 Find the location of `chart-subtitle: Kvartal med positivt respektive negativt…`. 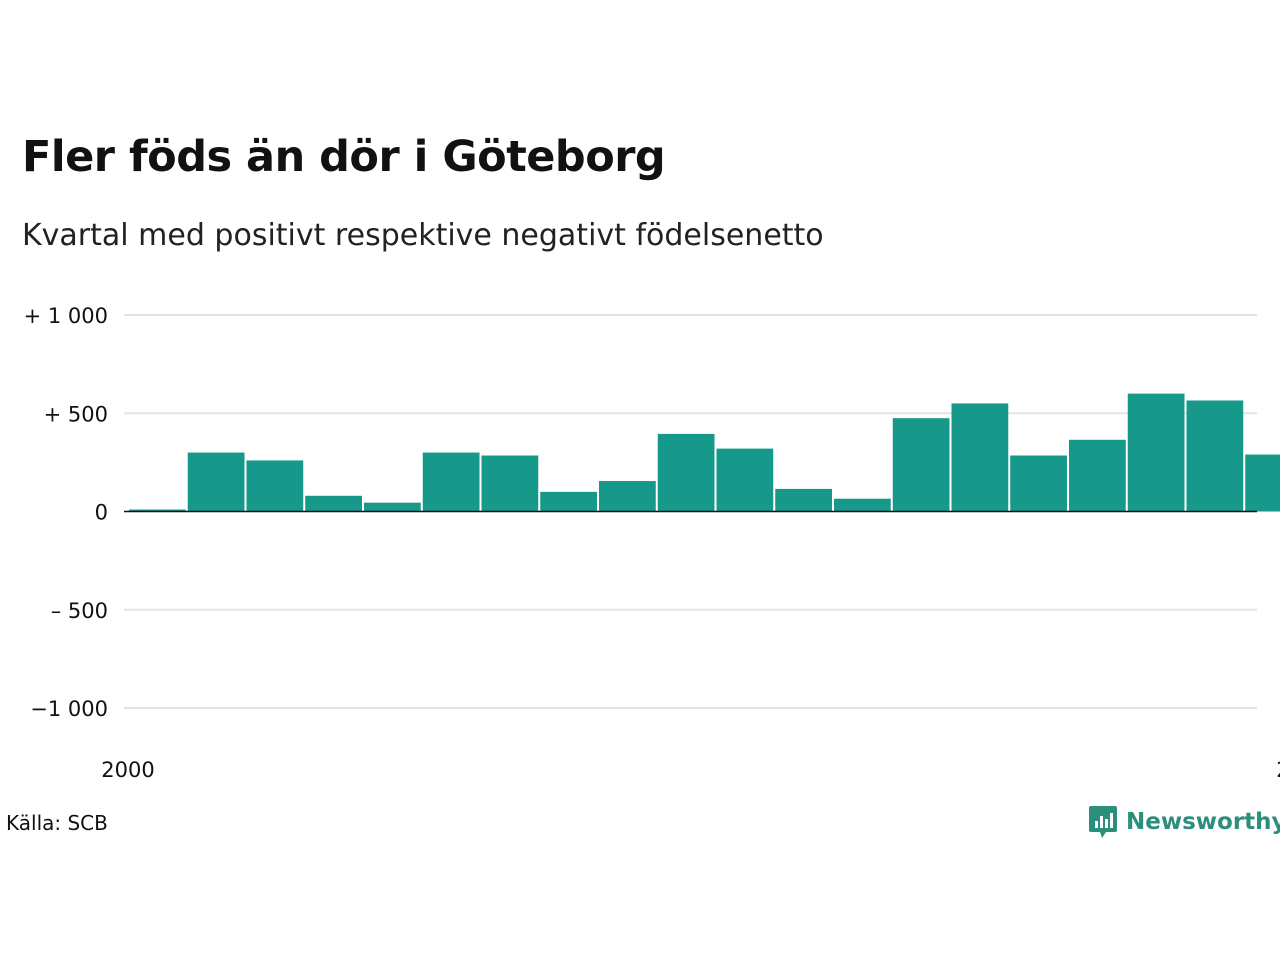

chart-subtitle: Kvartal med positivt respektive negativt… is located at coordinates (423, 235).